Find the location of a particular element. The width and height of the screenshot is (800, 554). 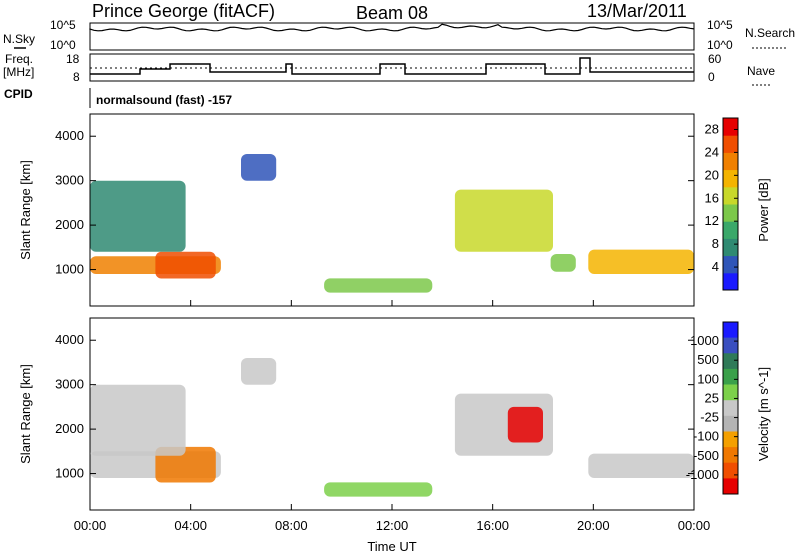

colorbar-tick-label: 100 is located at coordinates (708, 378).